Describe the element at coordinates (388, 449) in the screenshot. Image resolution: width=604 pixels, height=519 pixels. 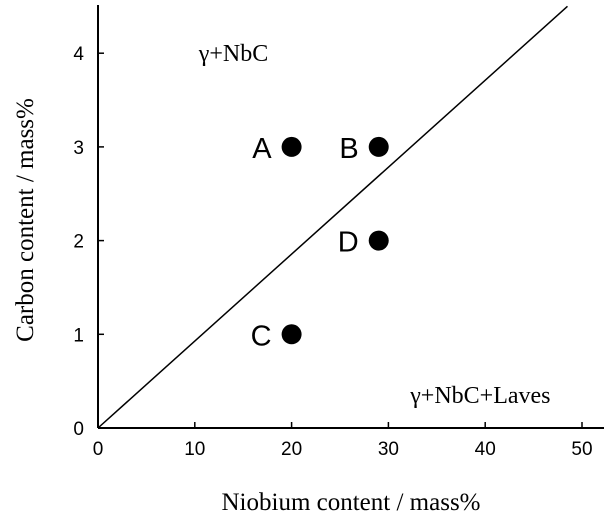
I see `x-tick-label: 30` at that location.